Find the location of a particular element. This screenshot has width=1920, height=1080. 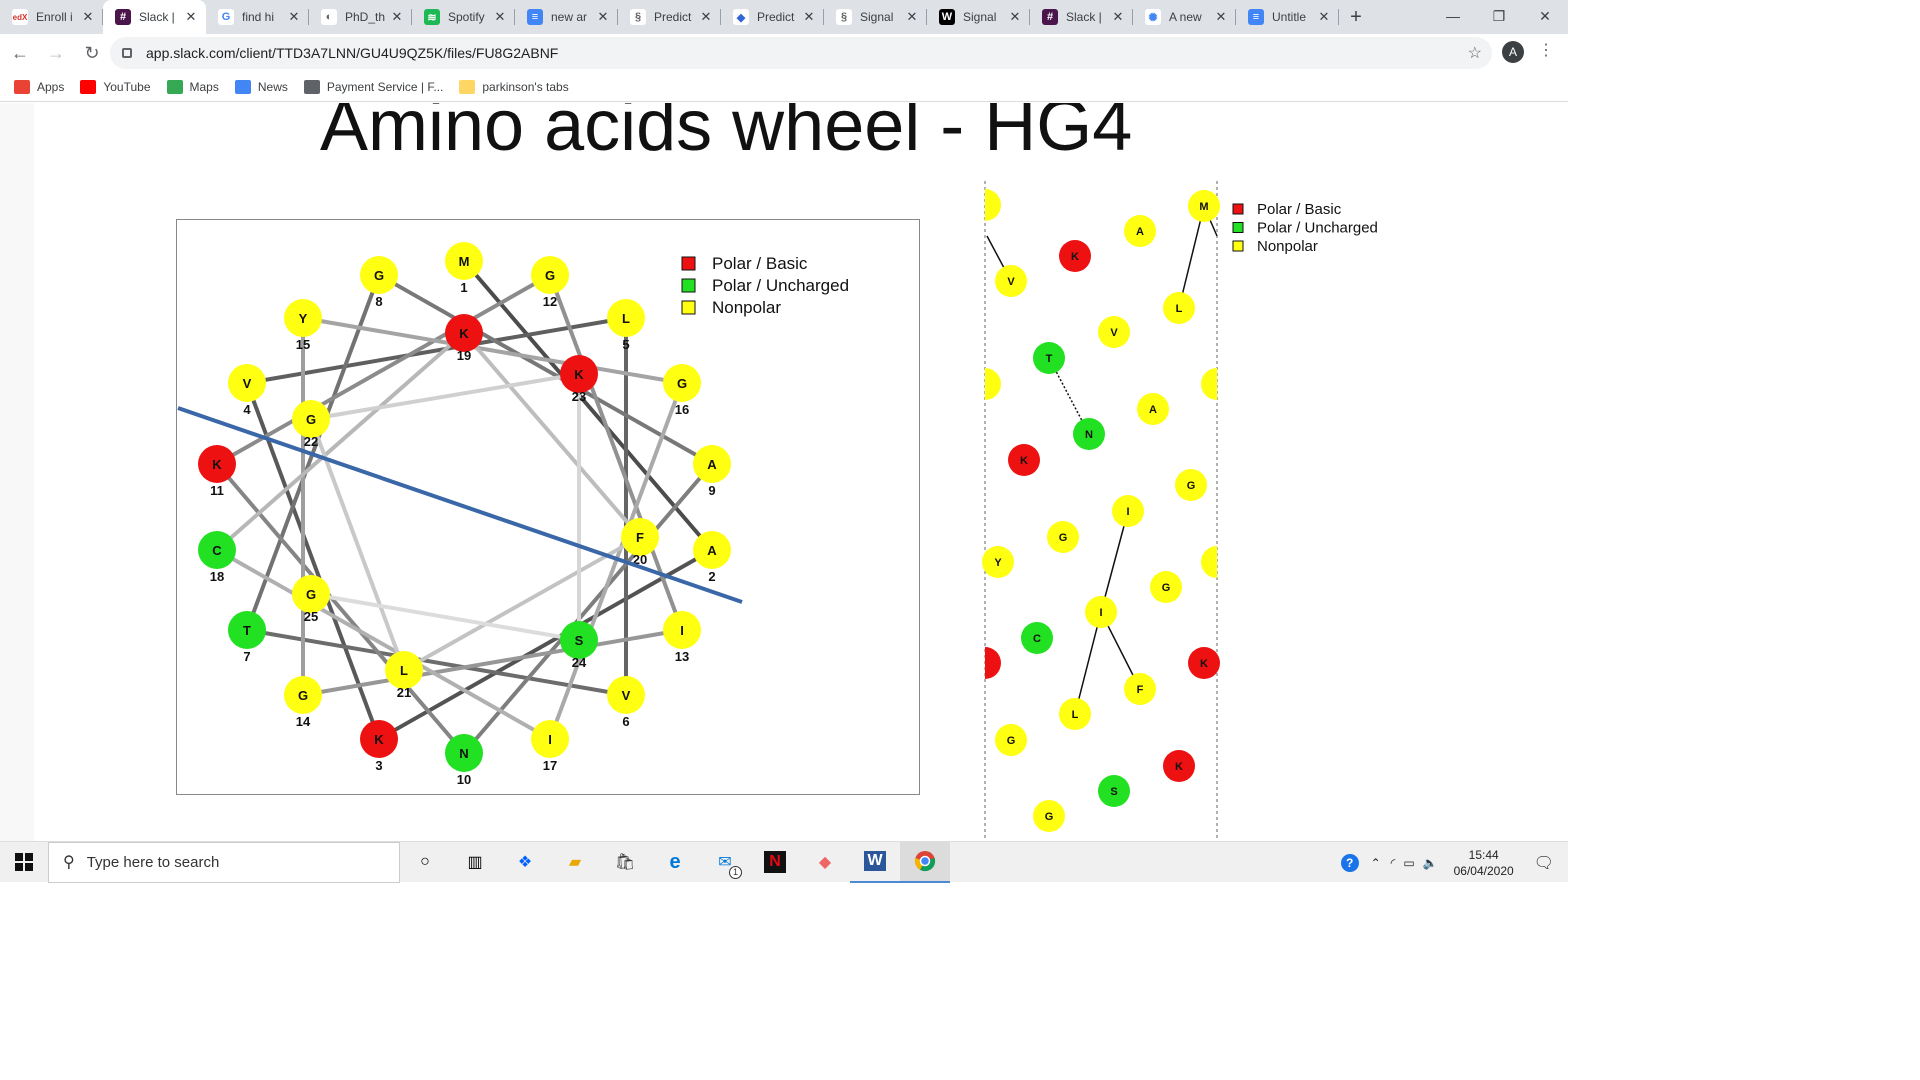

tab-title: PhD_th is located at coordinates (365, 17).